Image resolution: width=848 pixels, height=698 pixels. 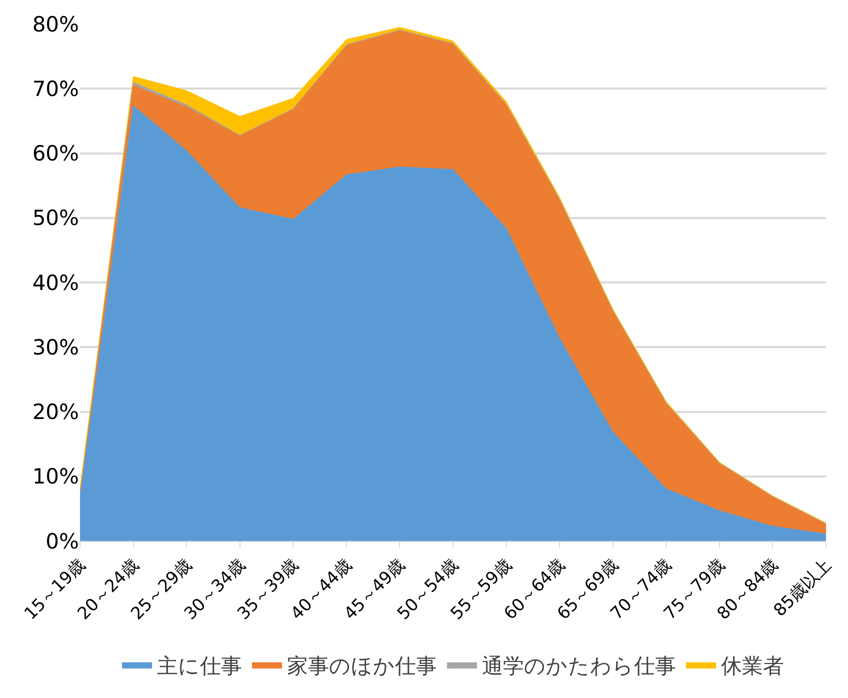 I want to click on legend-label: 主に仕事, so click(x=199, y=666).